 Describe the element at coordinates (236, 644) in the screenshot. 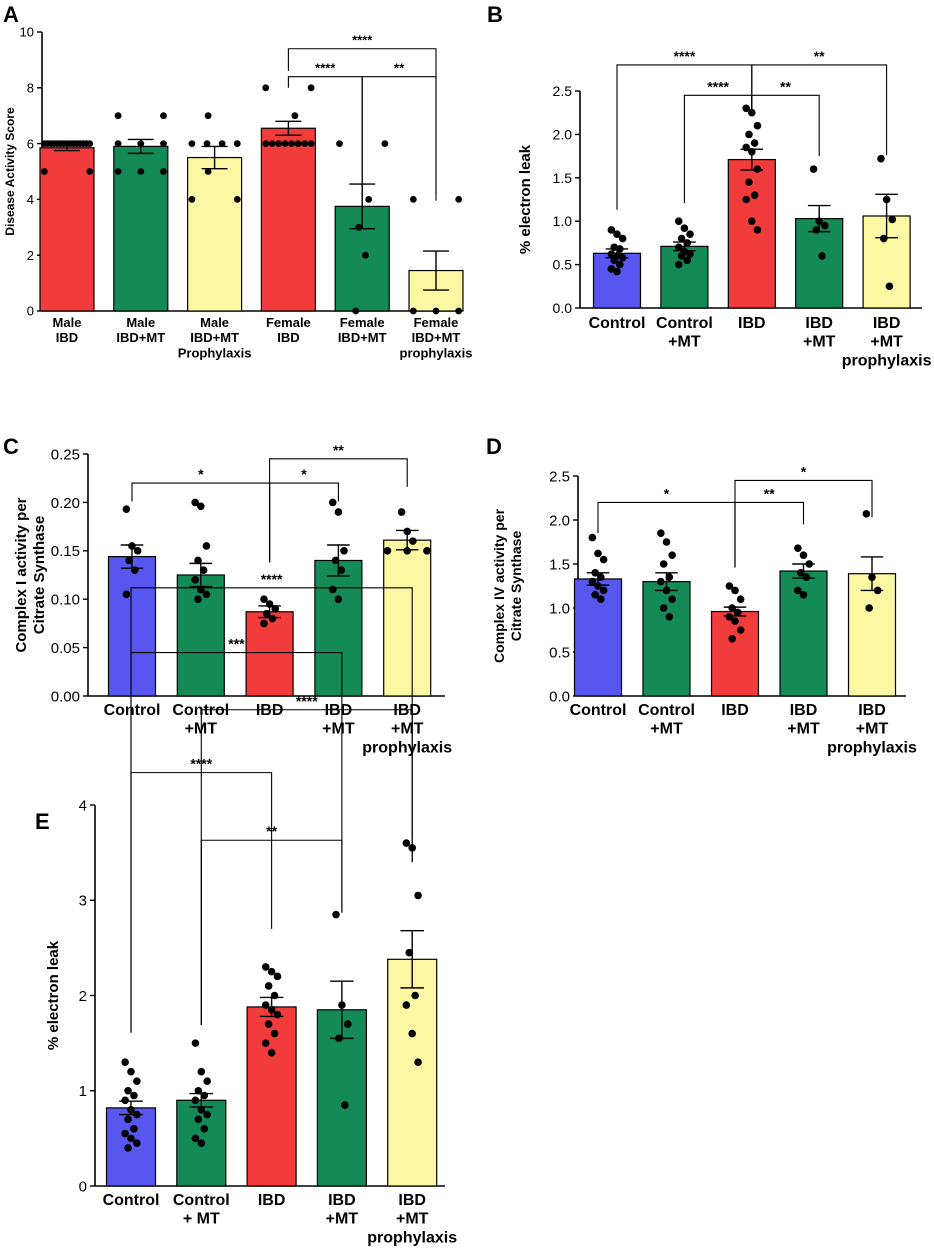

I see `significance-label: ***` at that location.